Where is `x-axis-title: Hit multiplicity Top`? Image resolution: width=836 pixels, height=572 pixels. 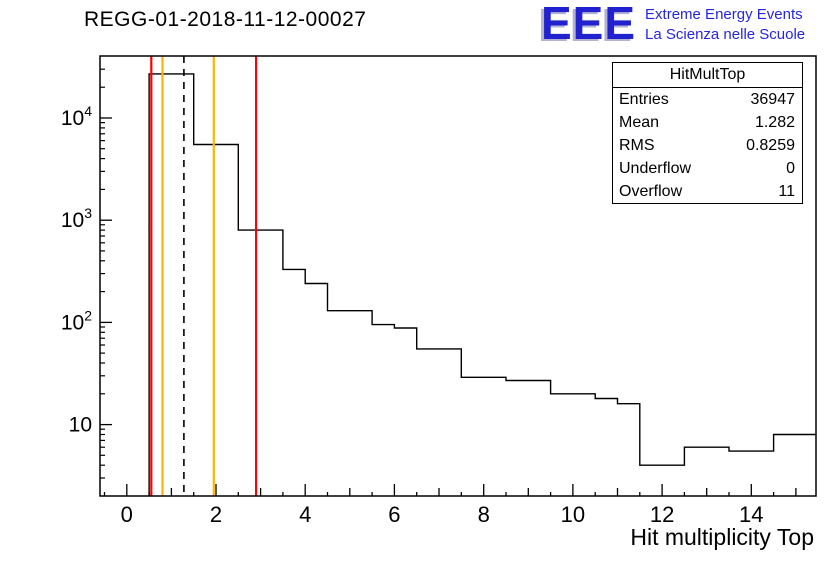
x-axis-title: Hit multiplicity Top is located at coordinates (722, 537).